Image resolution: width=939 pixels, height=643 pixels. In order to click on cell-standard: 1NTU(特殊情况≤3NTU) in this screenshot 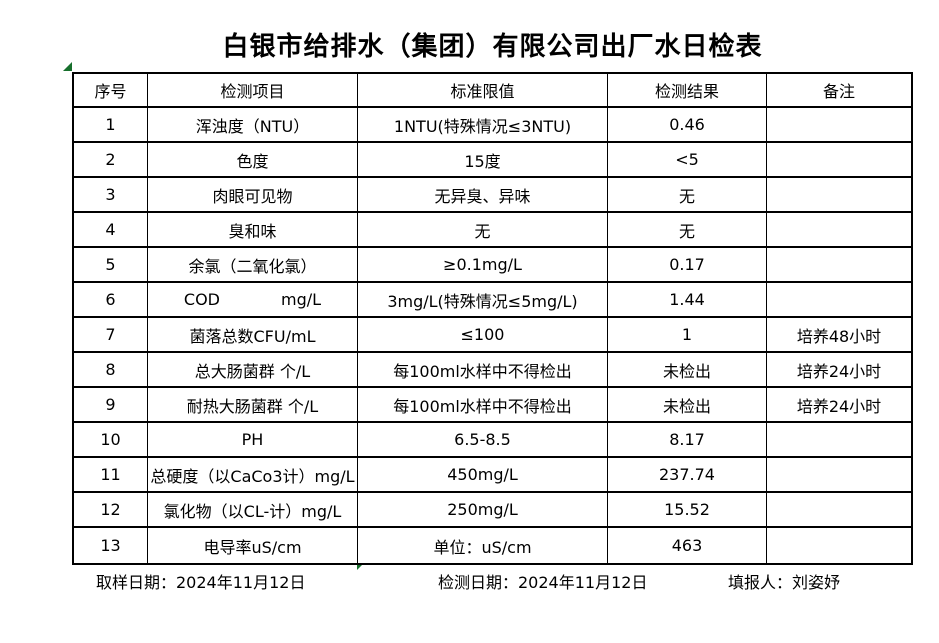, I will do `click(483, 125)`.